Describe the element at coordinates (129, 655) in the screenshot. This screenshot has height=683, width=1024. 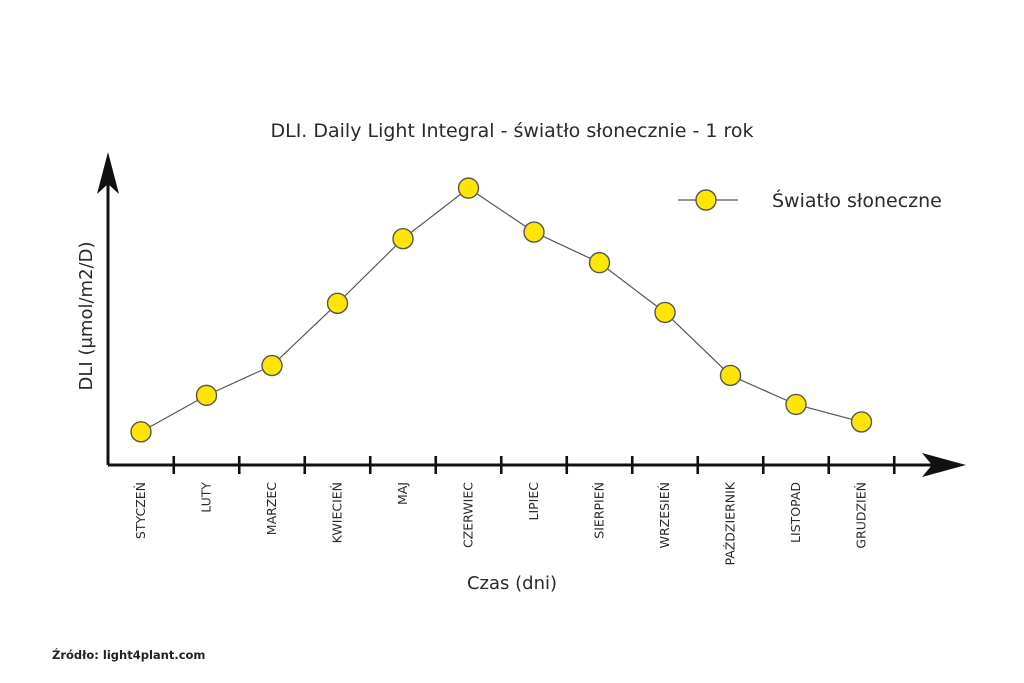
I see `source-note: Źródło: light4plant.com` at that location.